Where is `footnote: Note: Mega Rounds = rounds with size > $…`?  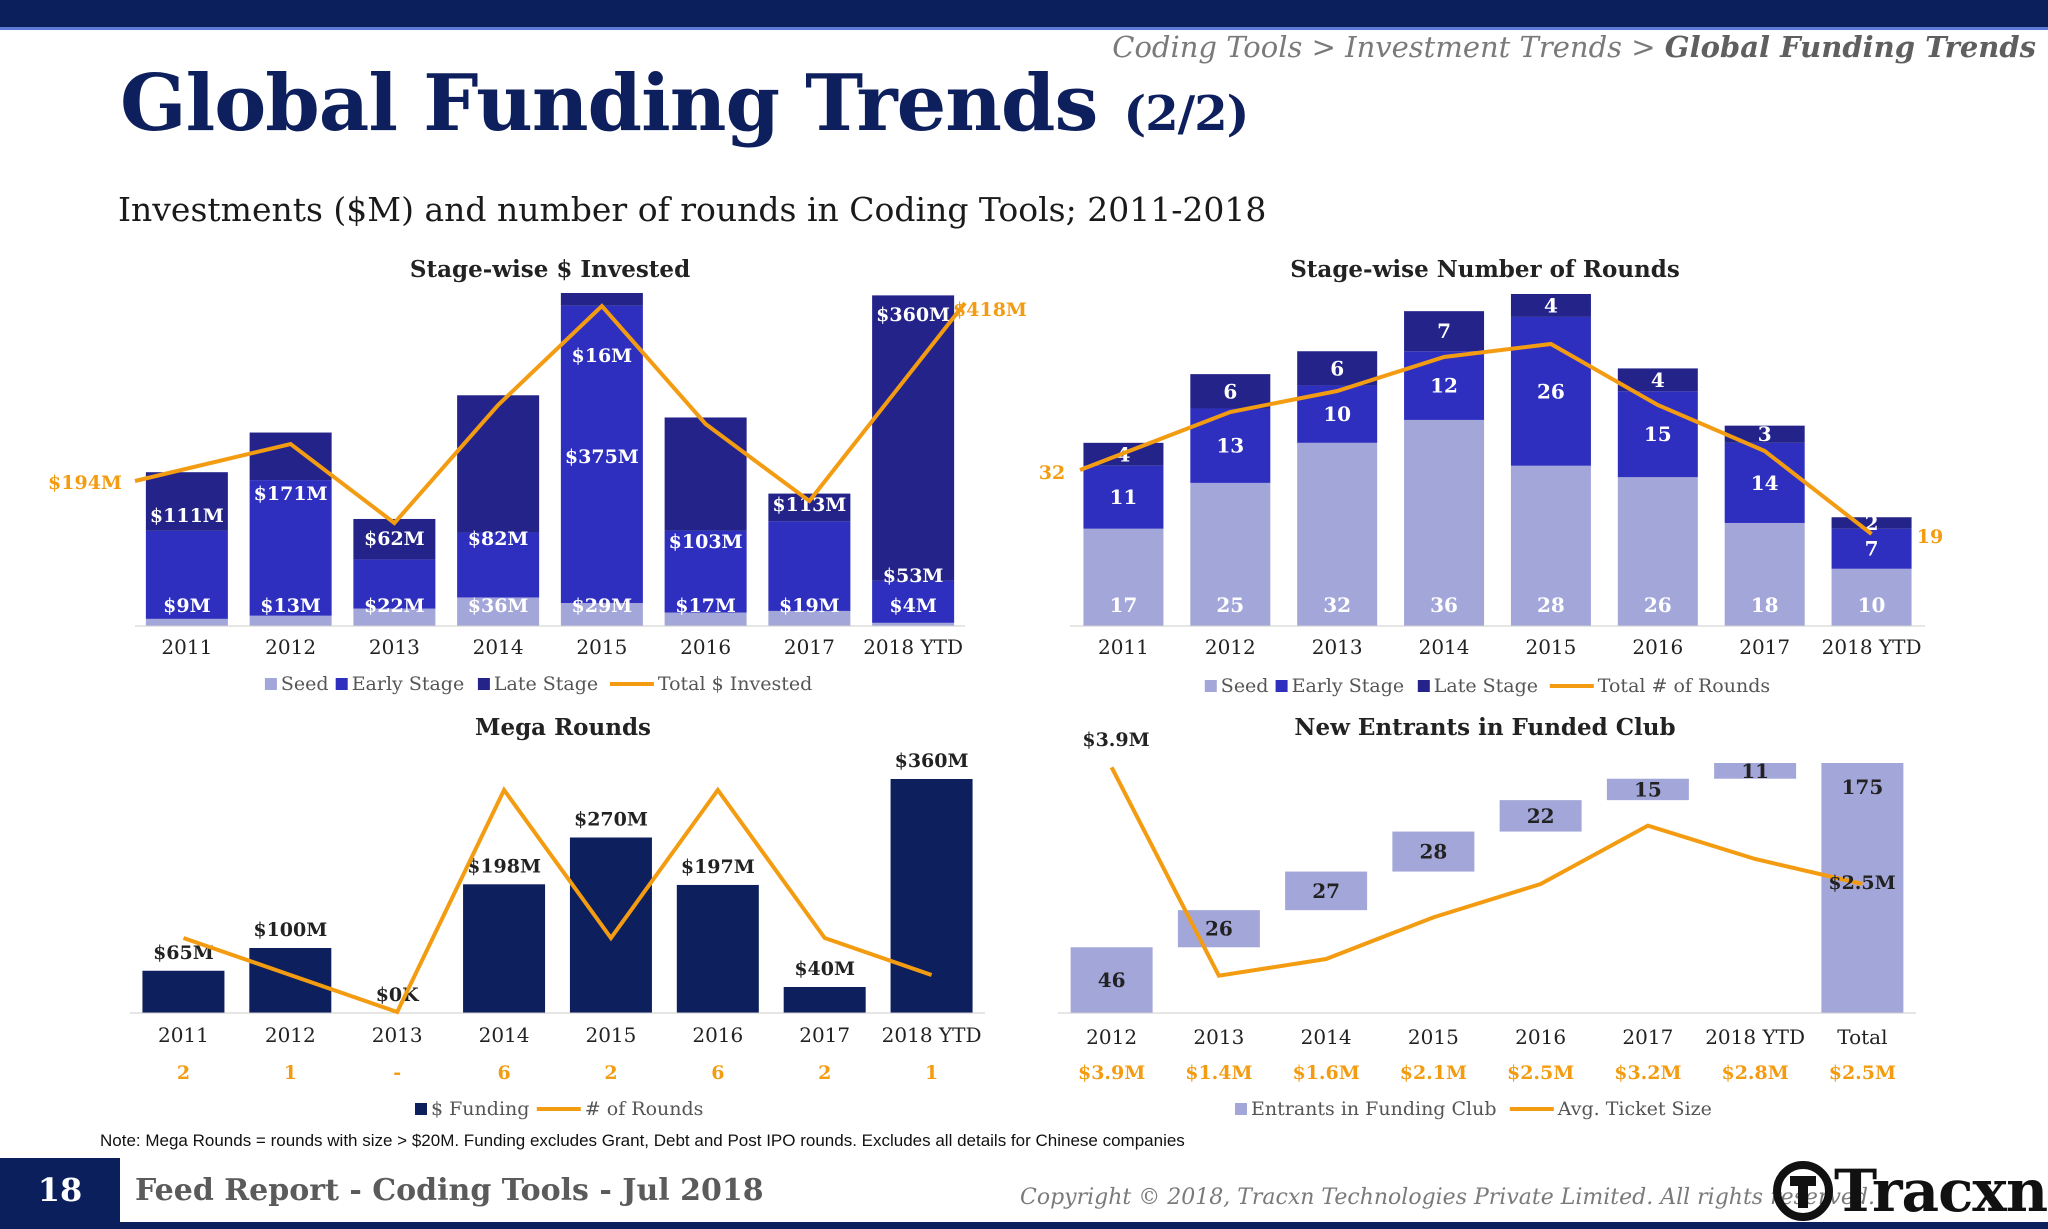
footnote: Note: Mega Rounds = rounds with size > $… is located at coordinates (642, 1140).